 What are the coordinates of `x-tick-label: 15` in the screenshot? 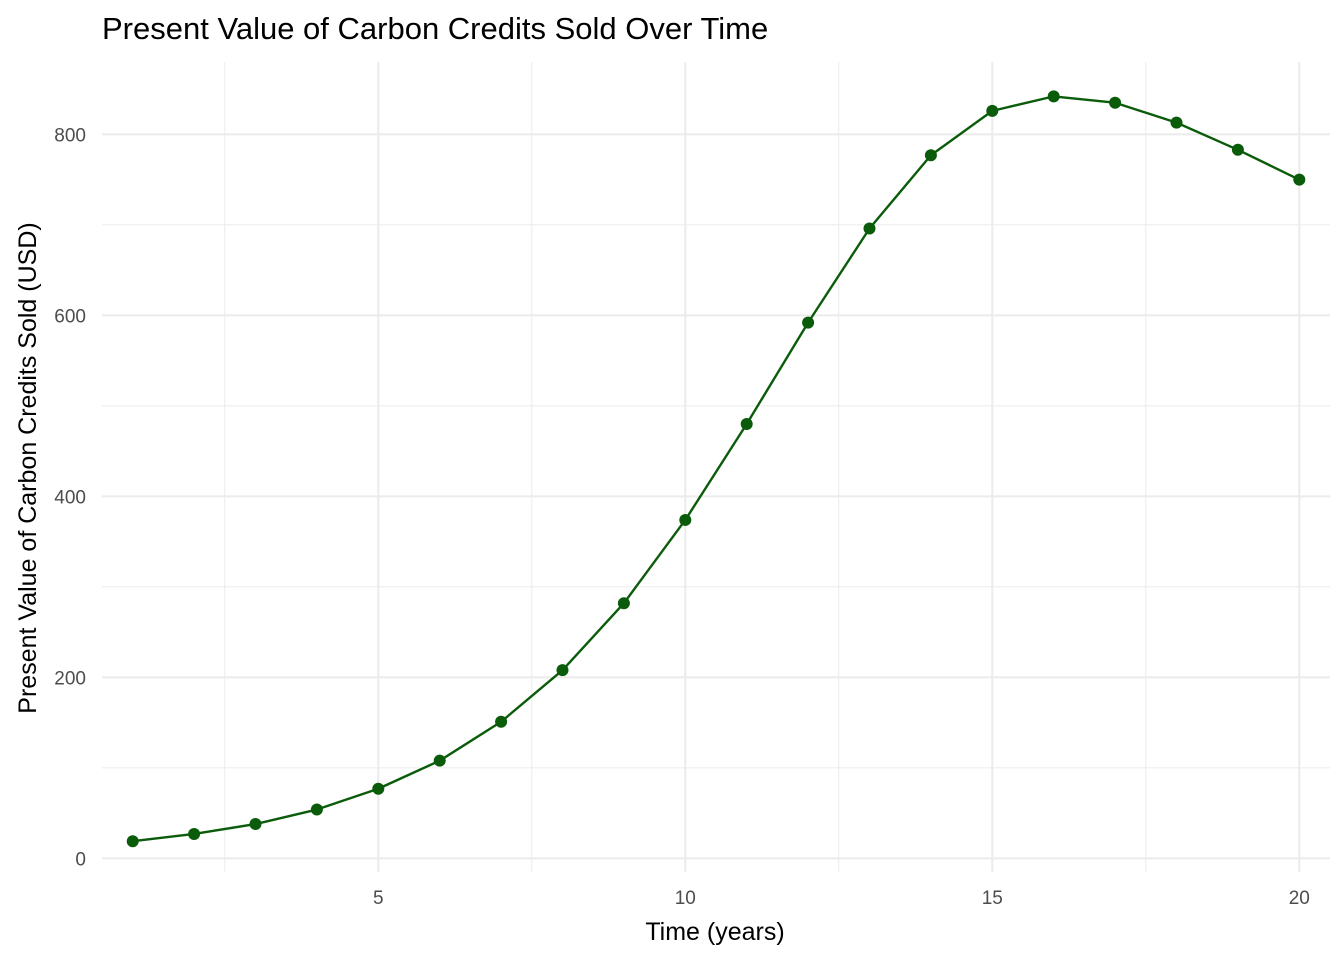 It's located at (992, 898).